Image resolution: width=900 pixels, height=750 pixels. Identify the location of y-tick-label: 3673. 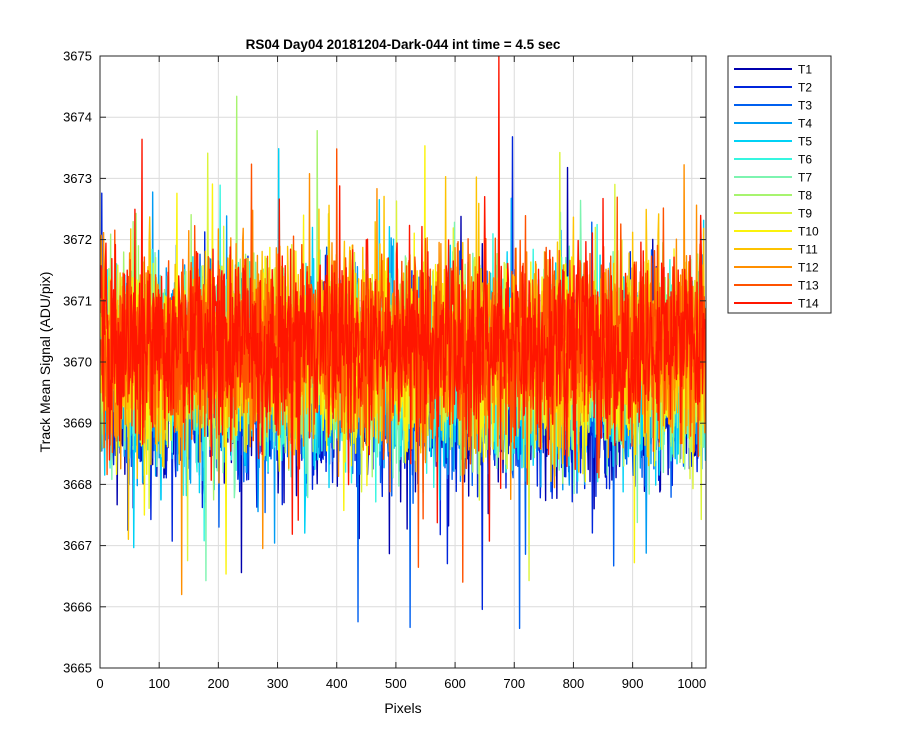
(77, 178).